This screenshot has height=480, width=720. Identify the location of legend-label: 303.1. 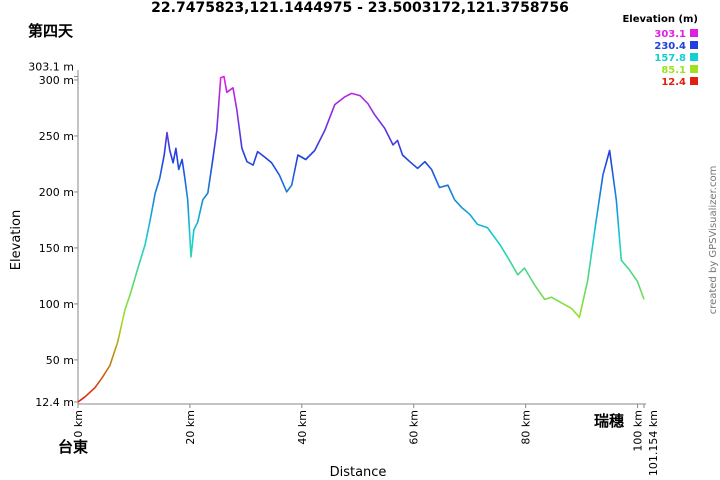
(670, 34).